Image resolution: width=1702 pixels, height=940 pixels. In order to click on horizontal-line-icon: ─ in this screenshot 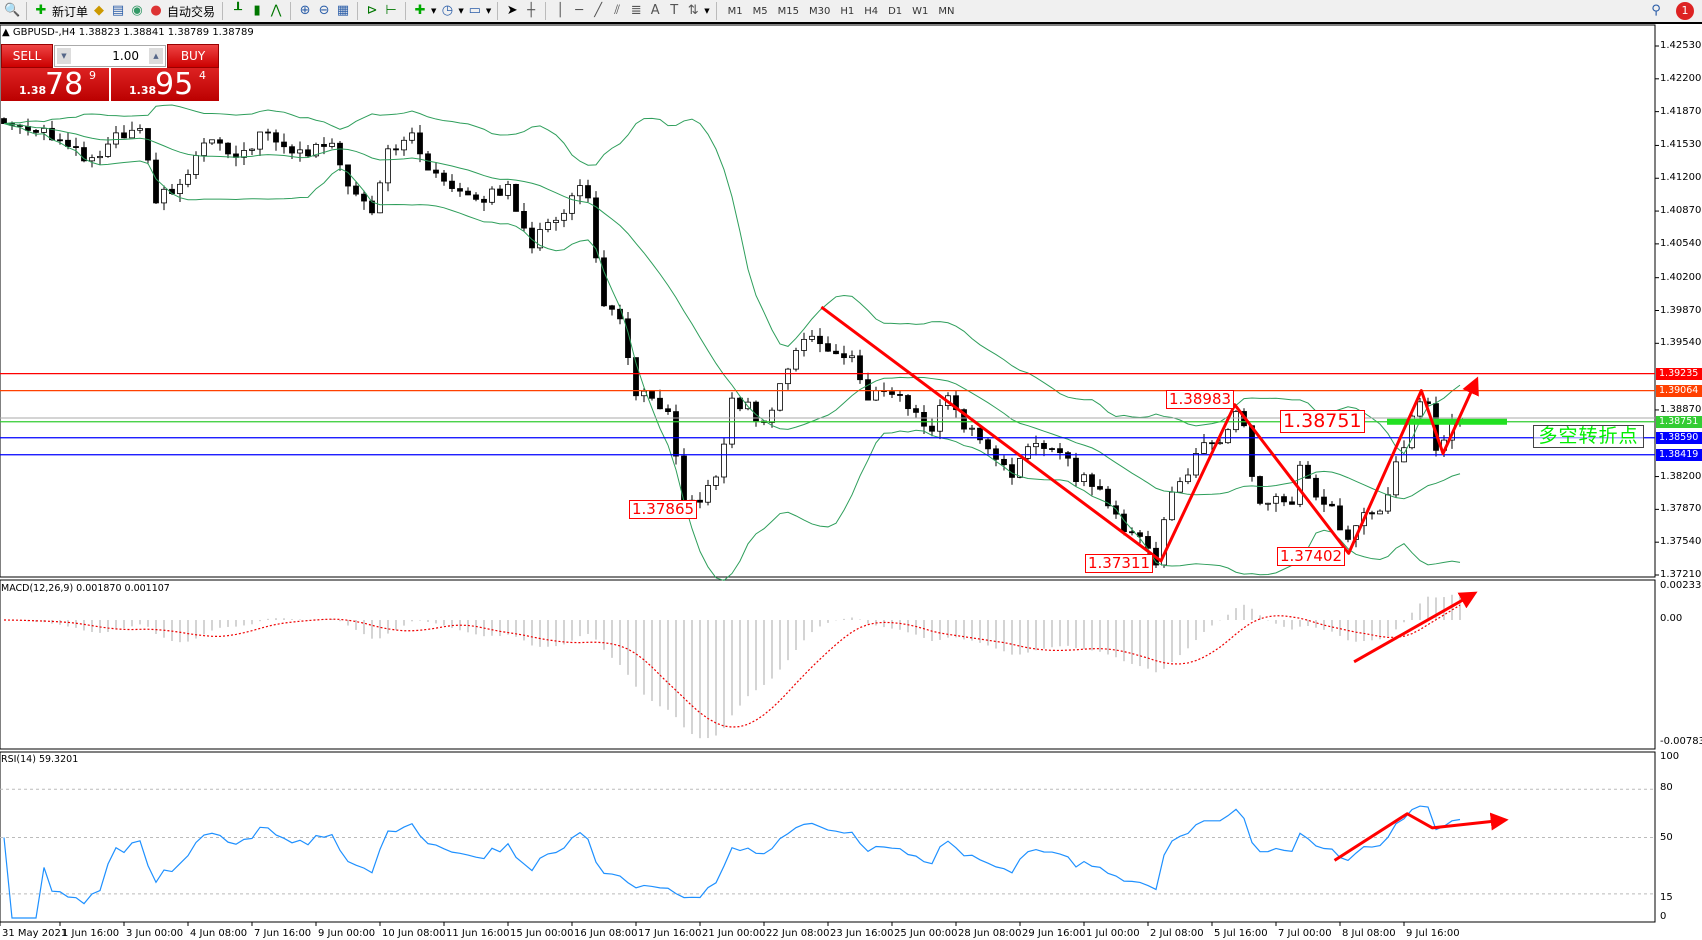, I will do `click(579, 10)`.